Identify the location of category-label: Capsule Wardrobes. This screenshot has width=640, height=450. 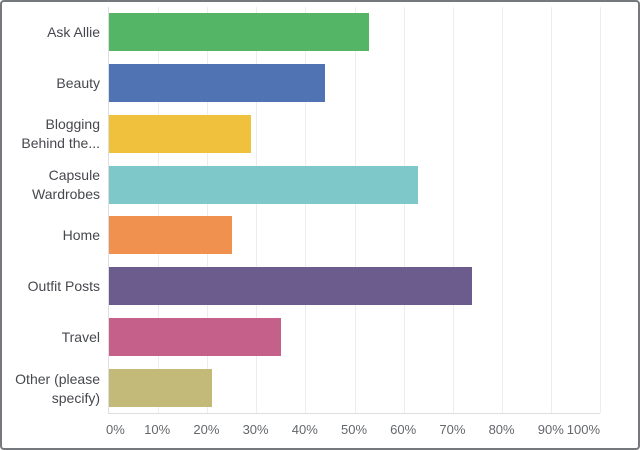
(66, 185).